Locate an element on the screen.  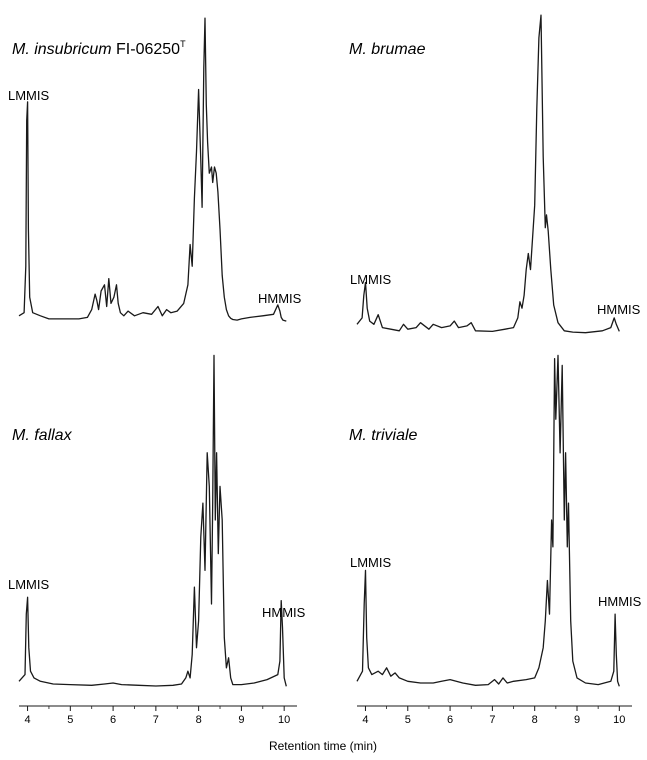
panel-title: M. brumae is located at coordinates (387, 49).